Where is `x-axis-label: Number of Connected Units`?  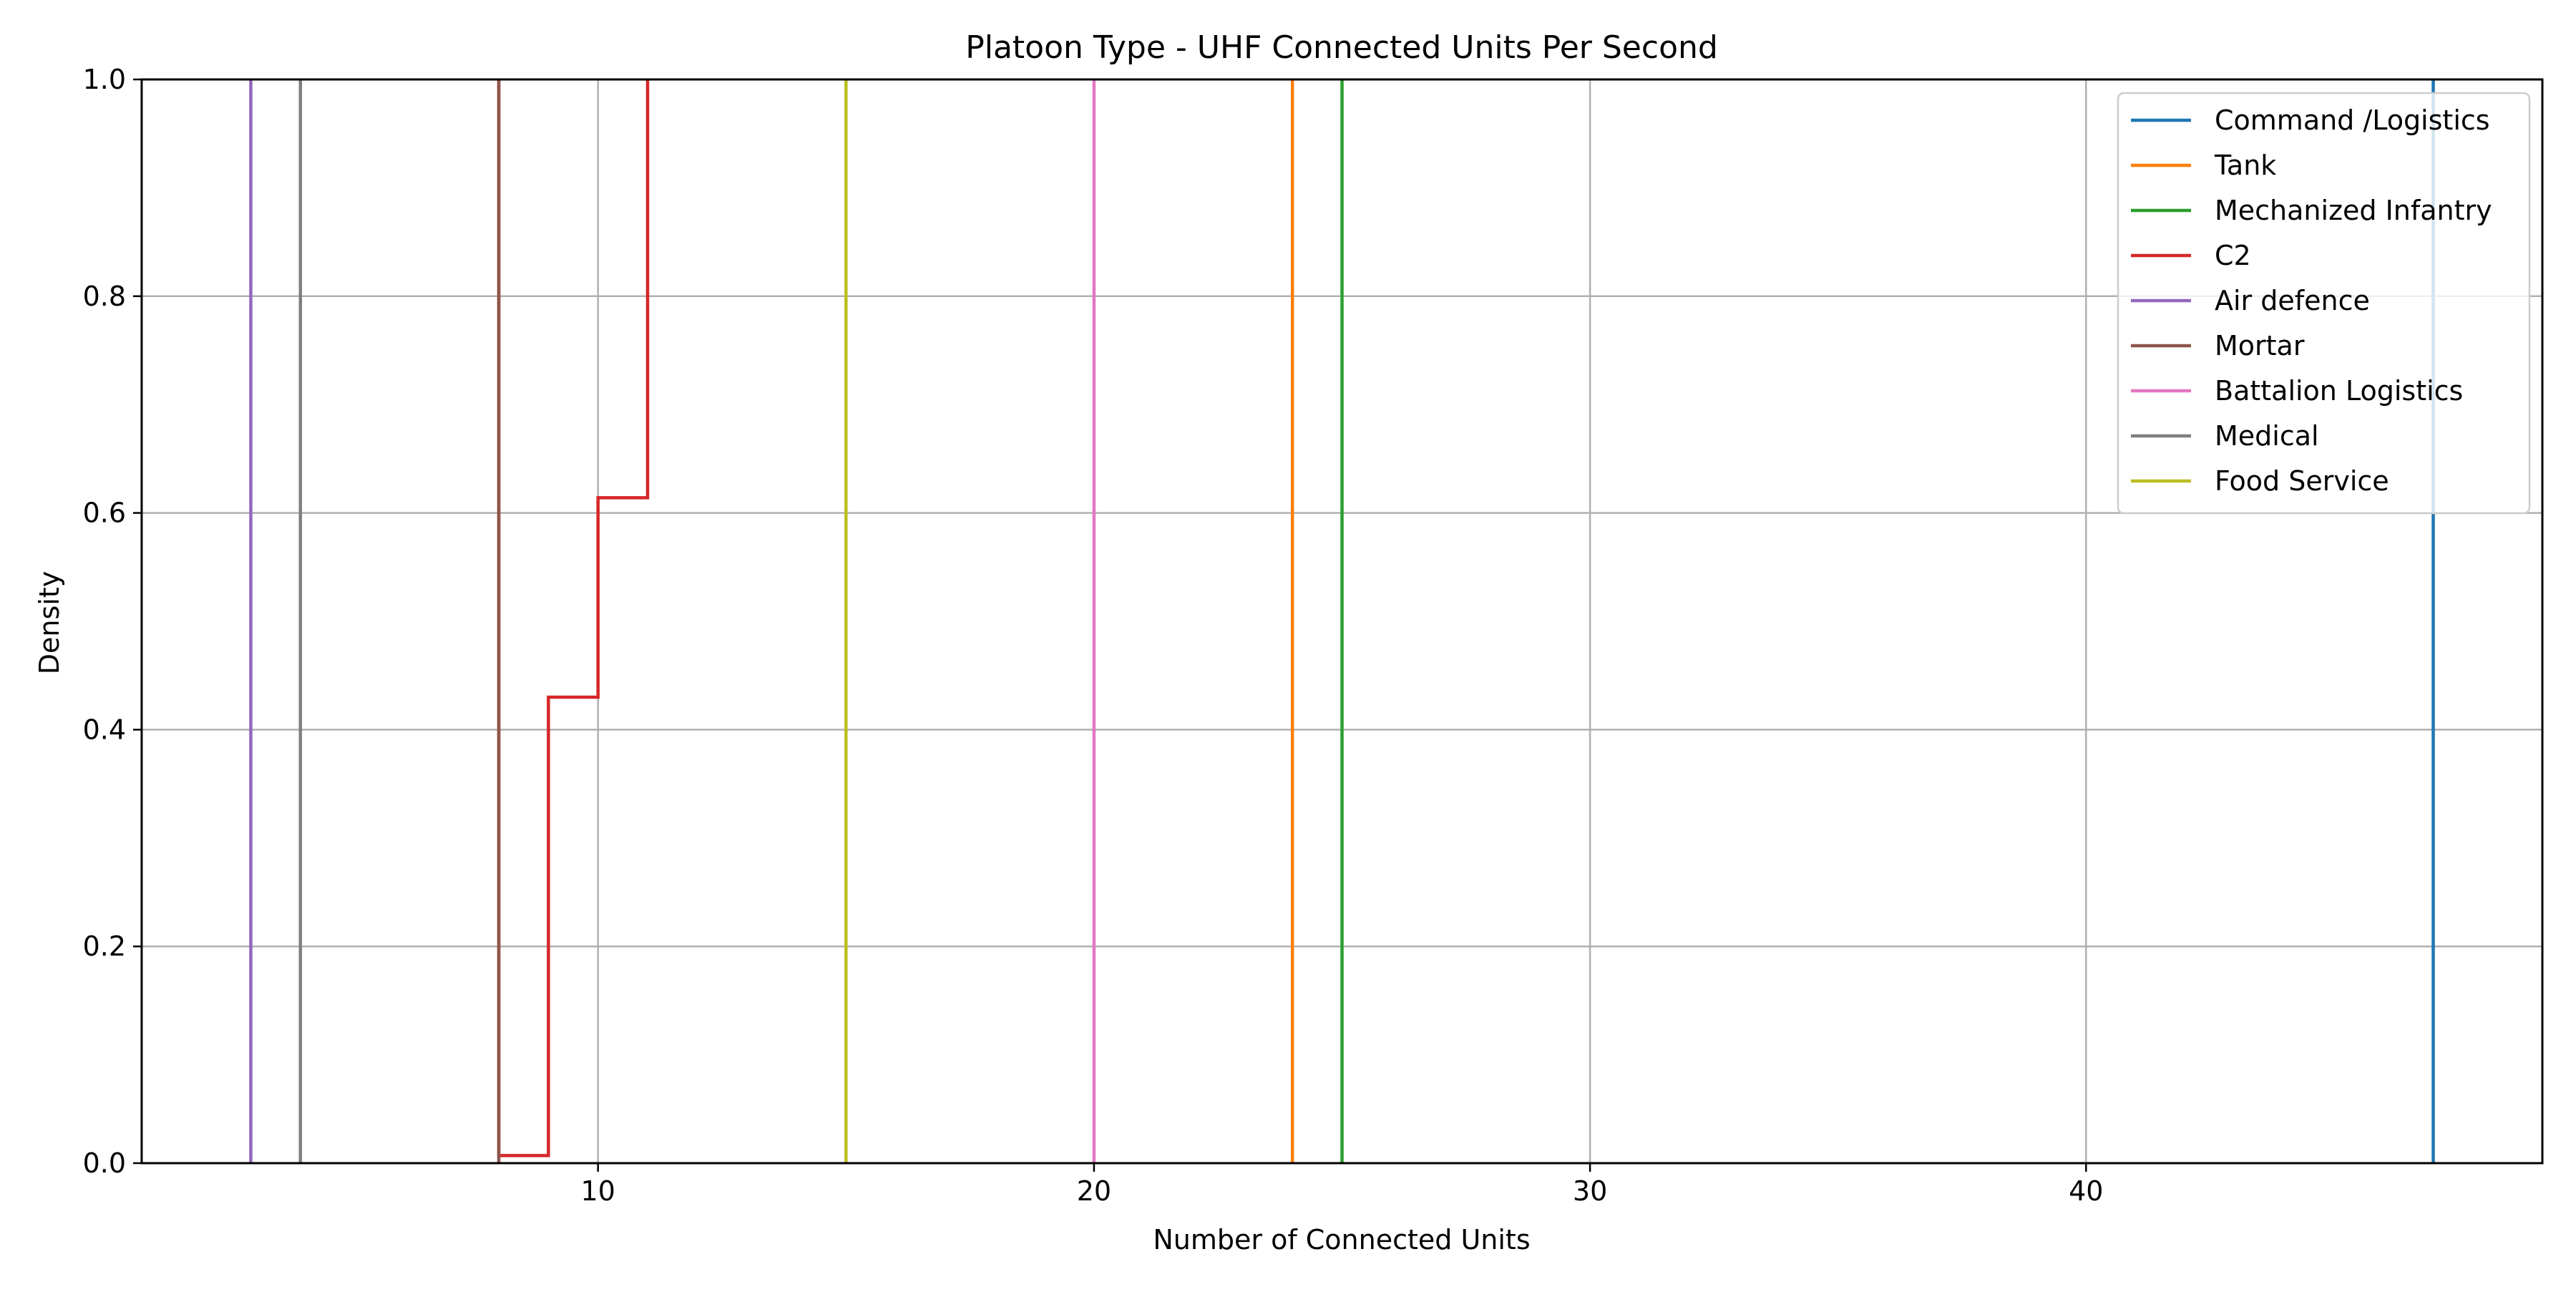
x-axis-label: Number of Connected Units is located at coordinates (1341, 1239).